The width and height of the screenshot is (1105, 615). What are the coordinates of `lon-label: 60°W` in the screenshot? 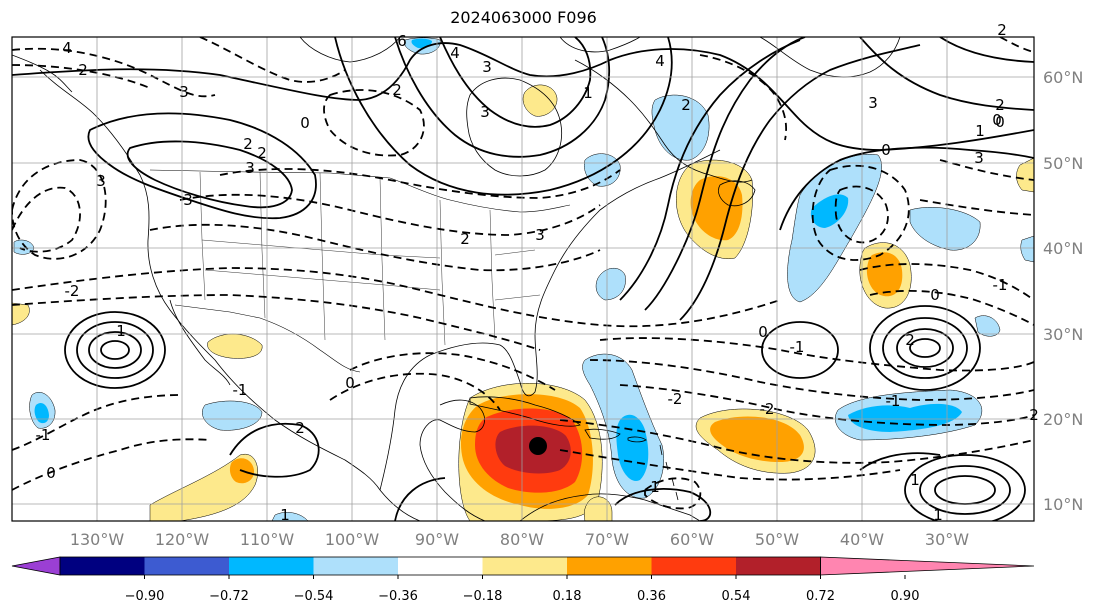 It's located at (692, 539).